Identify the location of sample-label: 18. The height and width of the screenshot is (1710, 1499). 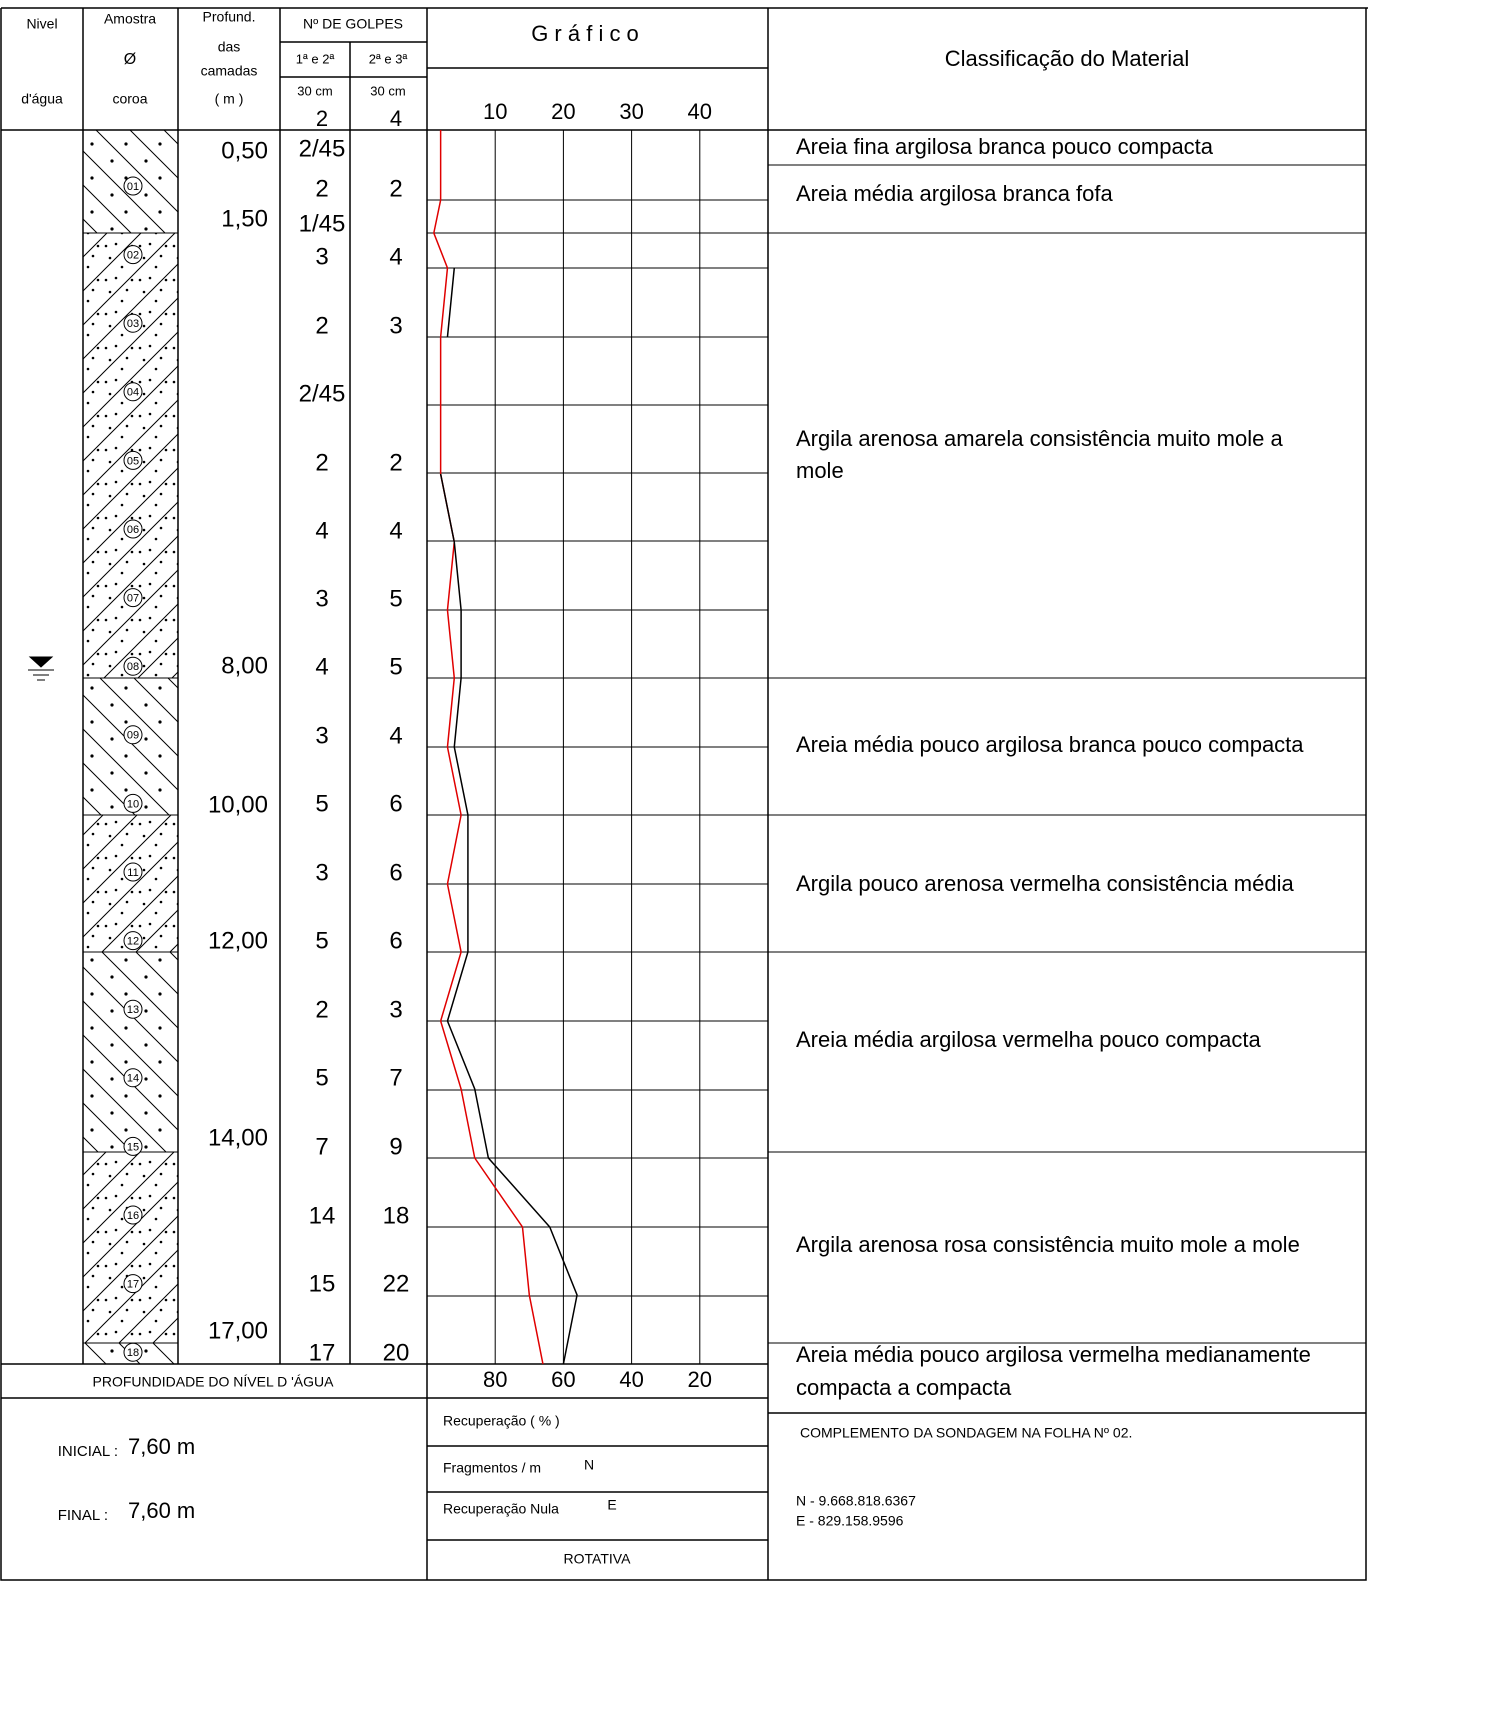
(133, 1353).